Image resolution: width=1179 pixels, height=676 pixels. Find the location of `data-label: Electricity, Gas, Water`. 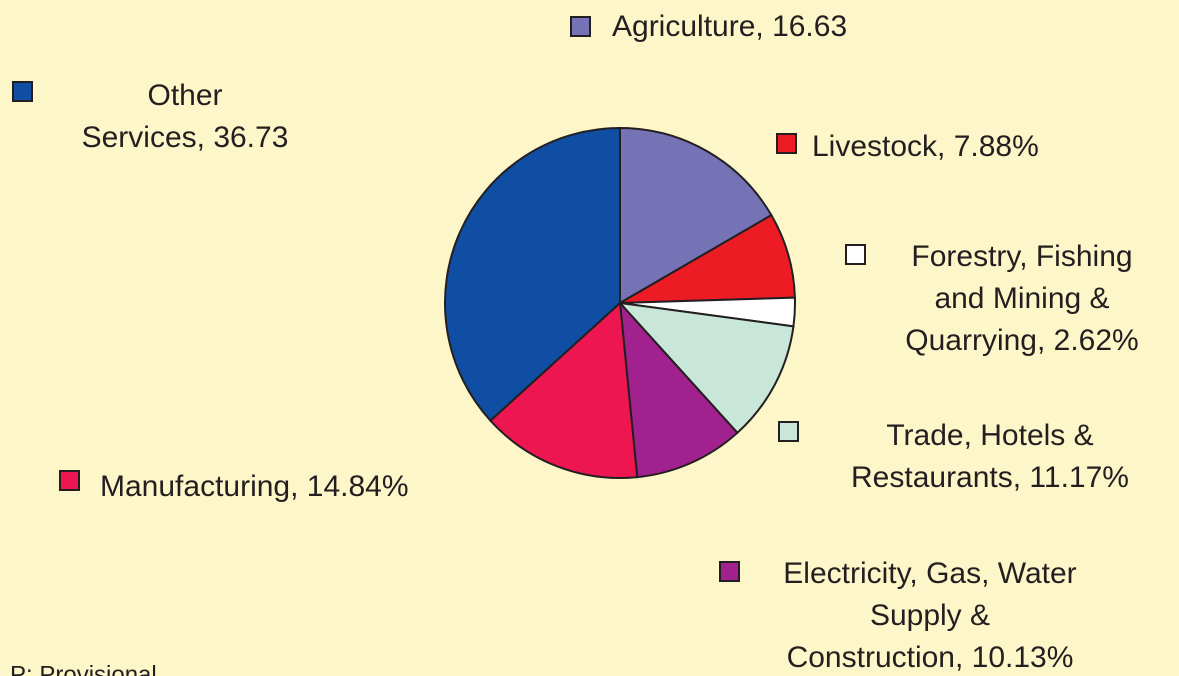

data-label: Electricity, Gas, Water is located at coordinates (929, 573).